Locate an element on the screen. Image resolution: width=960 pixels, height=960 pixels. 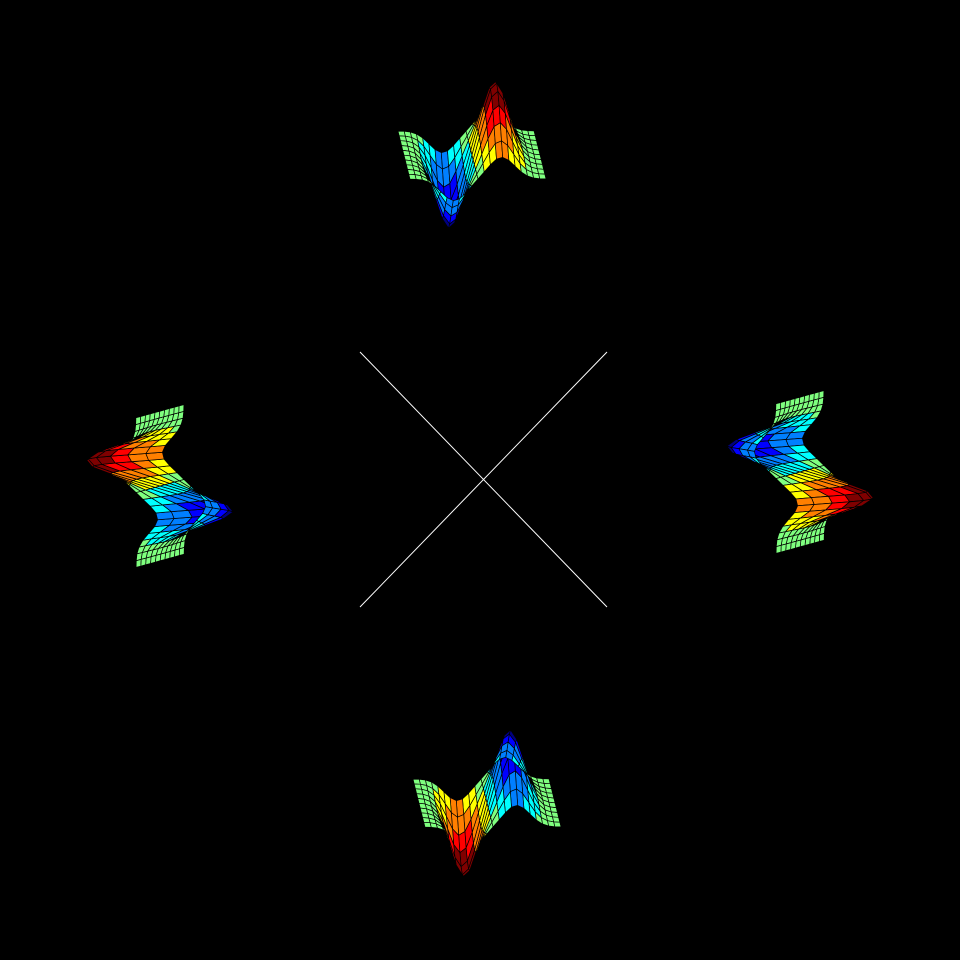
surface-plot-view-top is located at coordinates (472, 155).